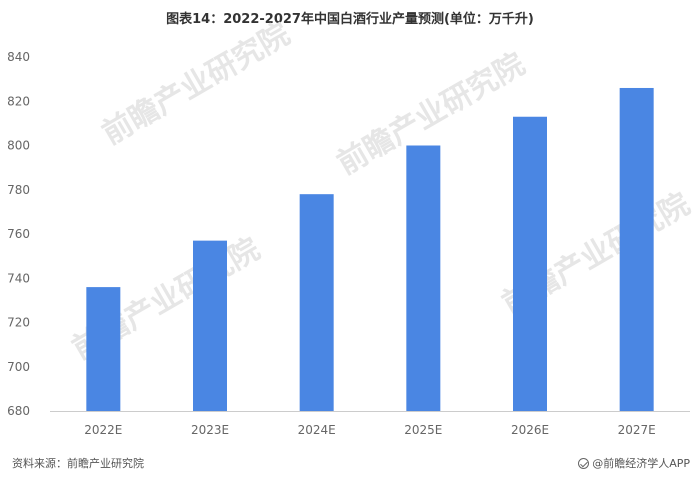 The height and width of the screenshot is (483, 700). What do you see at coordinates (18, 190) in the screenshot?
I see `y-tick-label: 780` at bounding box center [18, 190].